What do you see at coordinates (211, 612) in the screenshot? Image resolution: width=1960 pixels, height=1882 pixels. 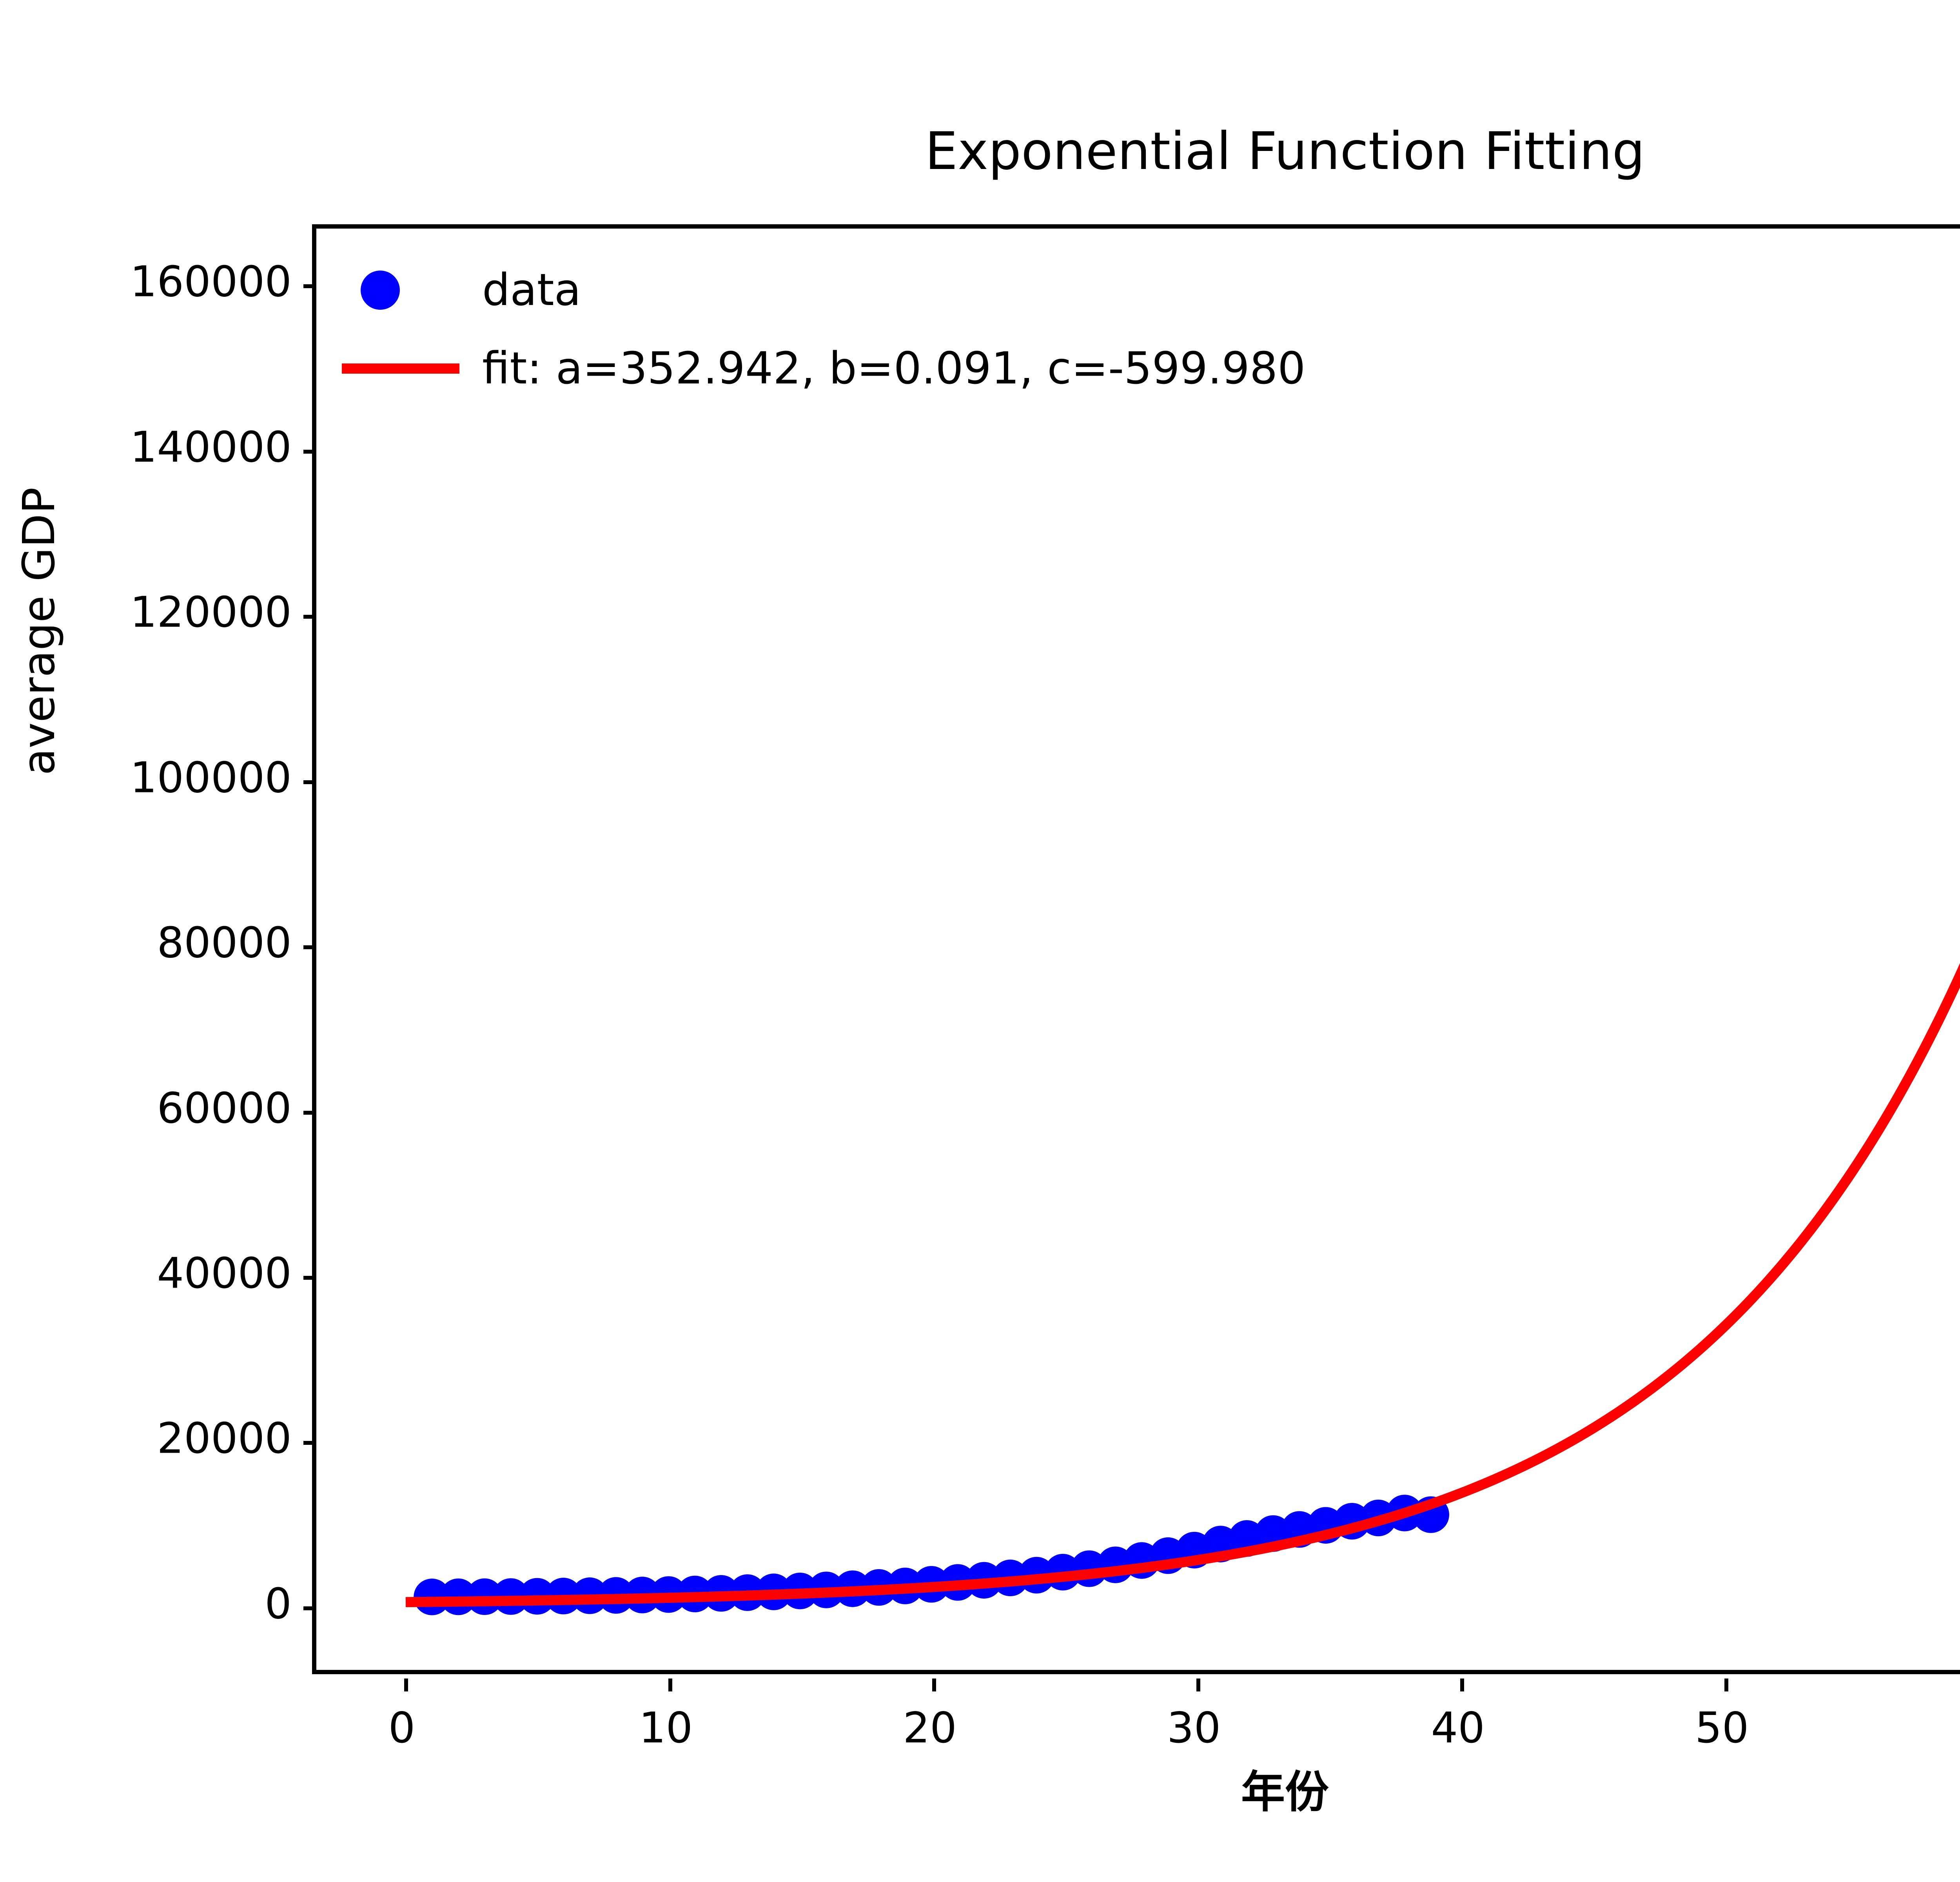 I see `y-tick-label: 120000` at bounding box center [211, 612].